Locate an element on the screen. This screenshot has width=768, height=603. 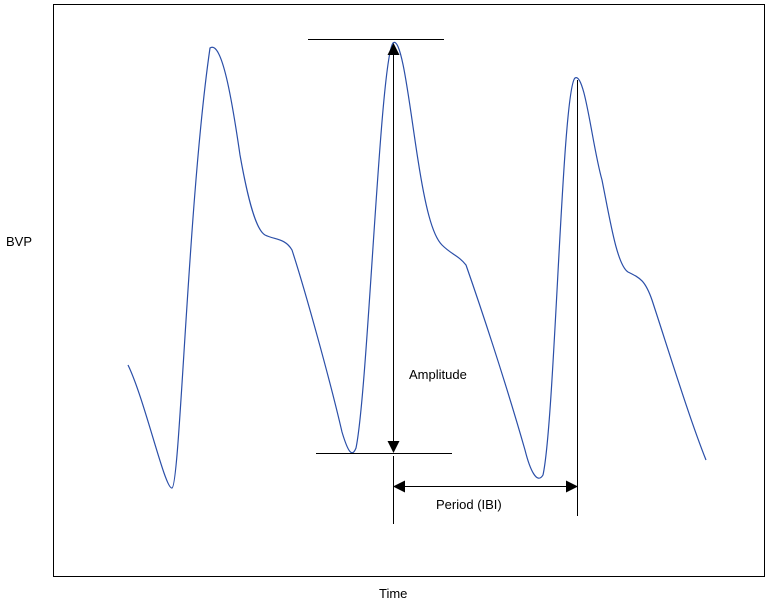
y-axis-label: BVP is located at coordinates (19, 241).